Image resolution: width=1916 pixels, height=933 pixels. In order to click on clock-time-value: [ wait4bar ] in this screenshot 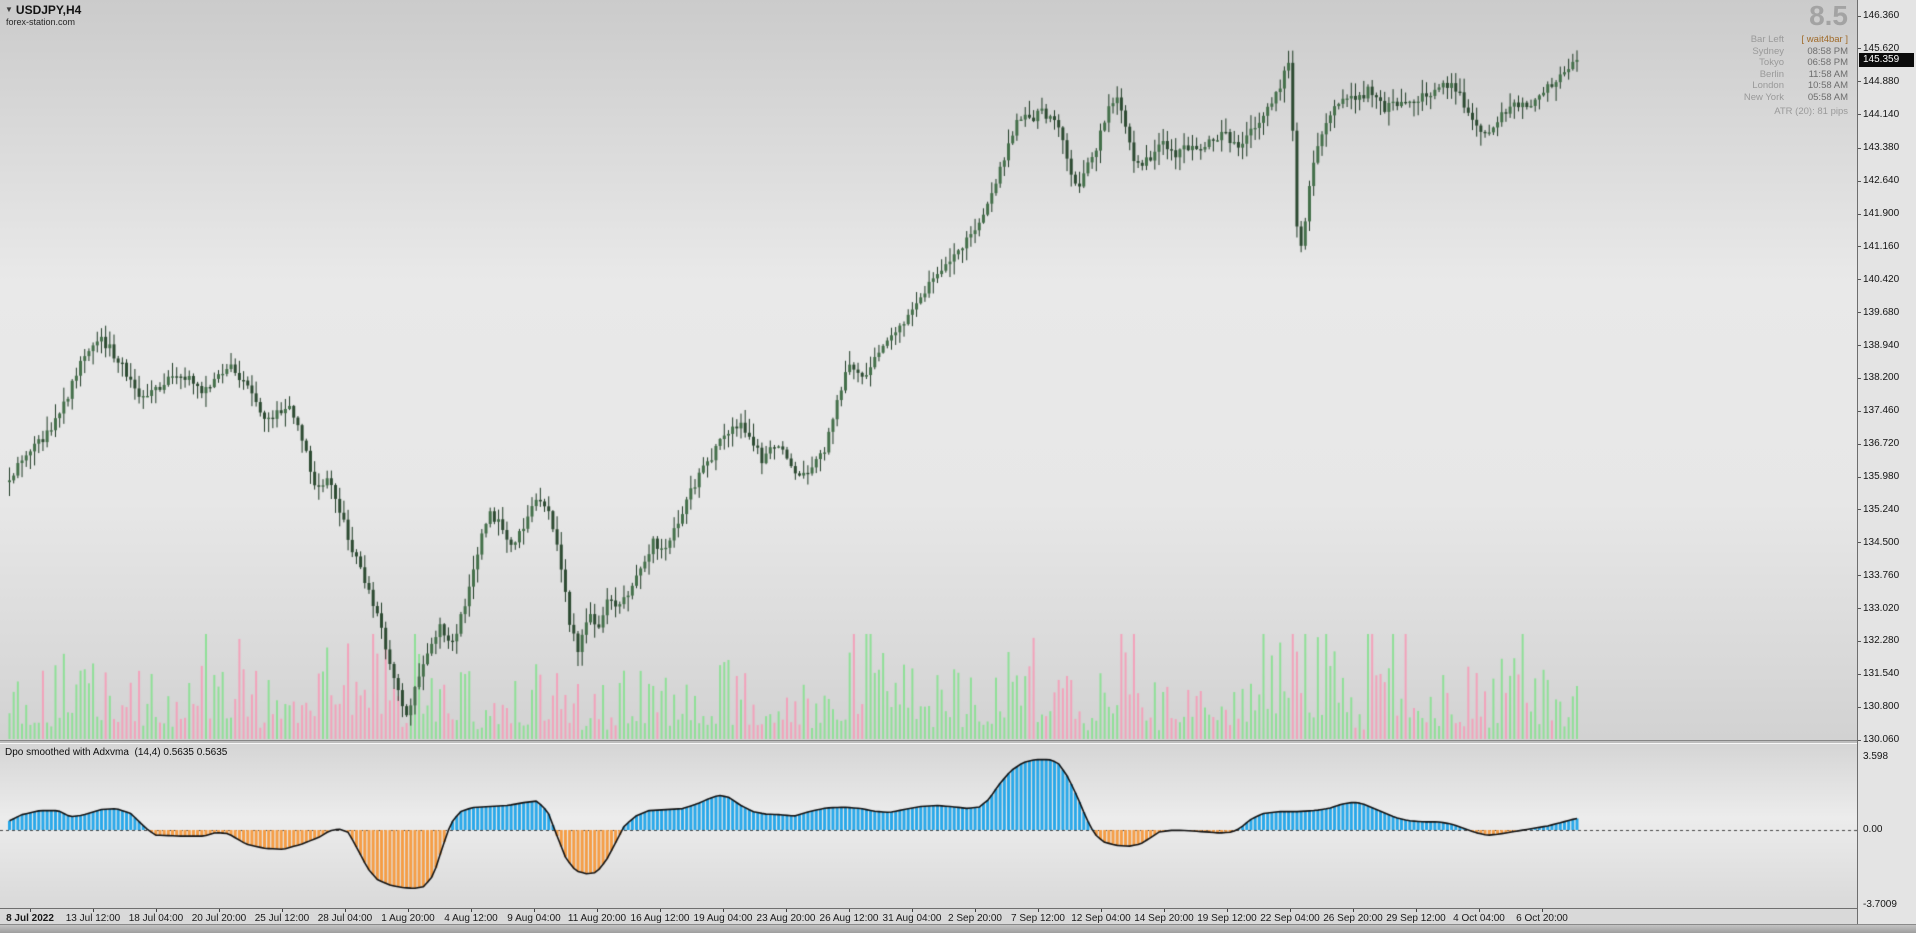, I will do `click(1824, 39)`.